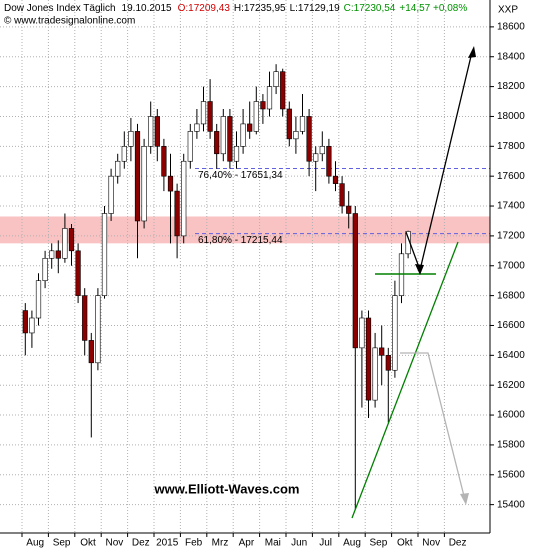  Describe the element at coordinates (511, 504) in the screenshot. I see `y-tick-label: 15400` at that location.